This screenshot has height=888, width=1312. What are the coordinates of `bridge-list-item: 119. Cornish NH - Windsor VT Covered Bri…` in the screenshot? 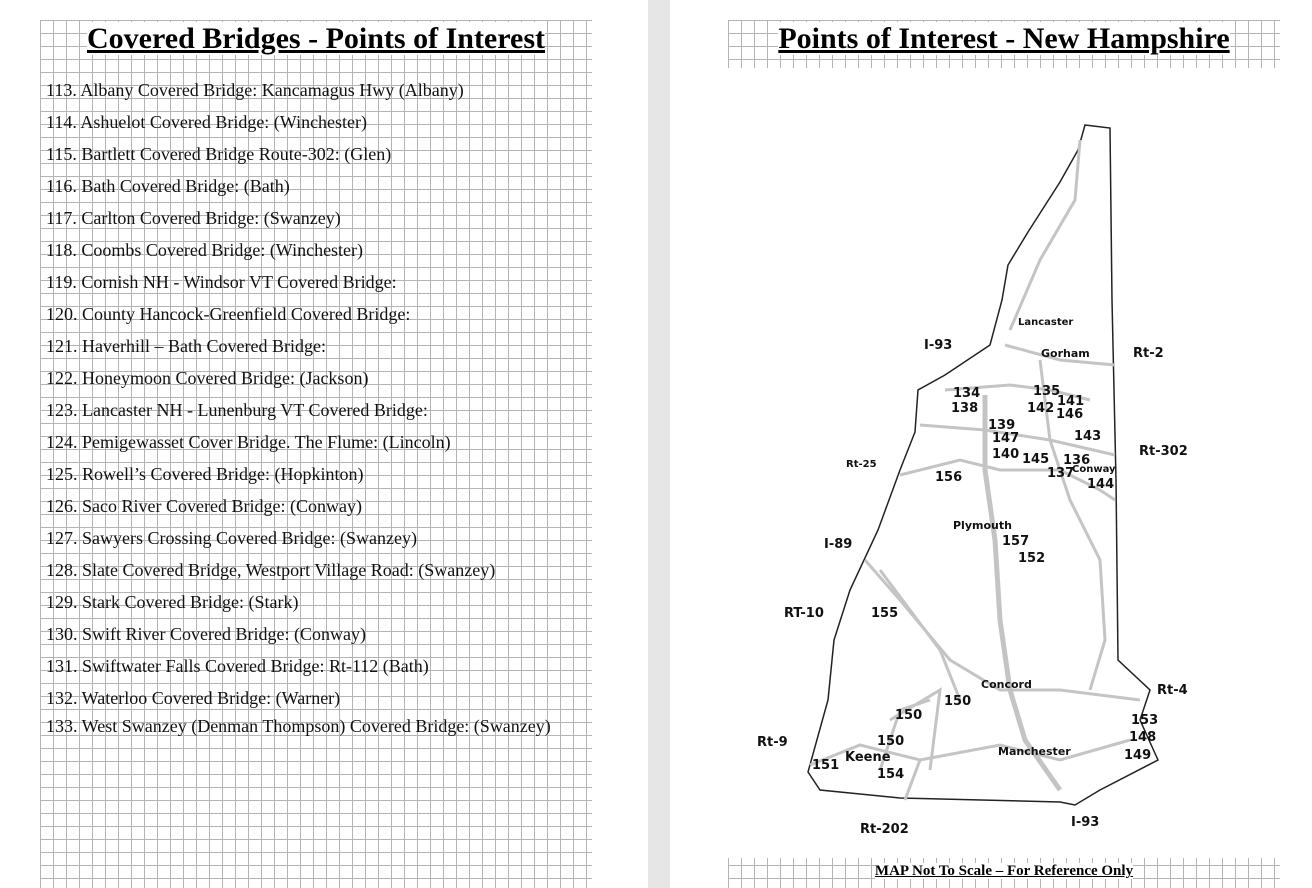 It's located at (221, 282).